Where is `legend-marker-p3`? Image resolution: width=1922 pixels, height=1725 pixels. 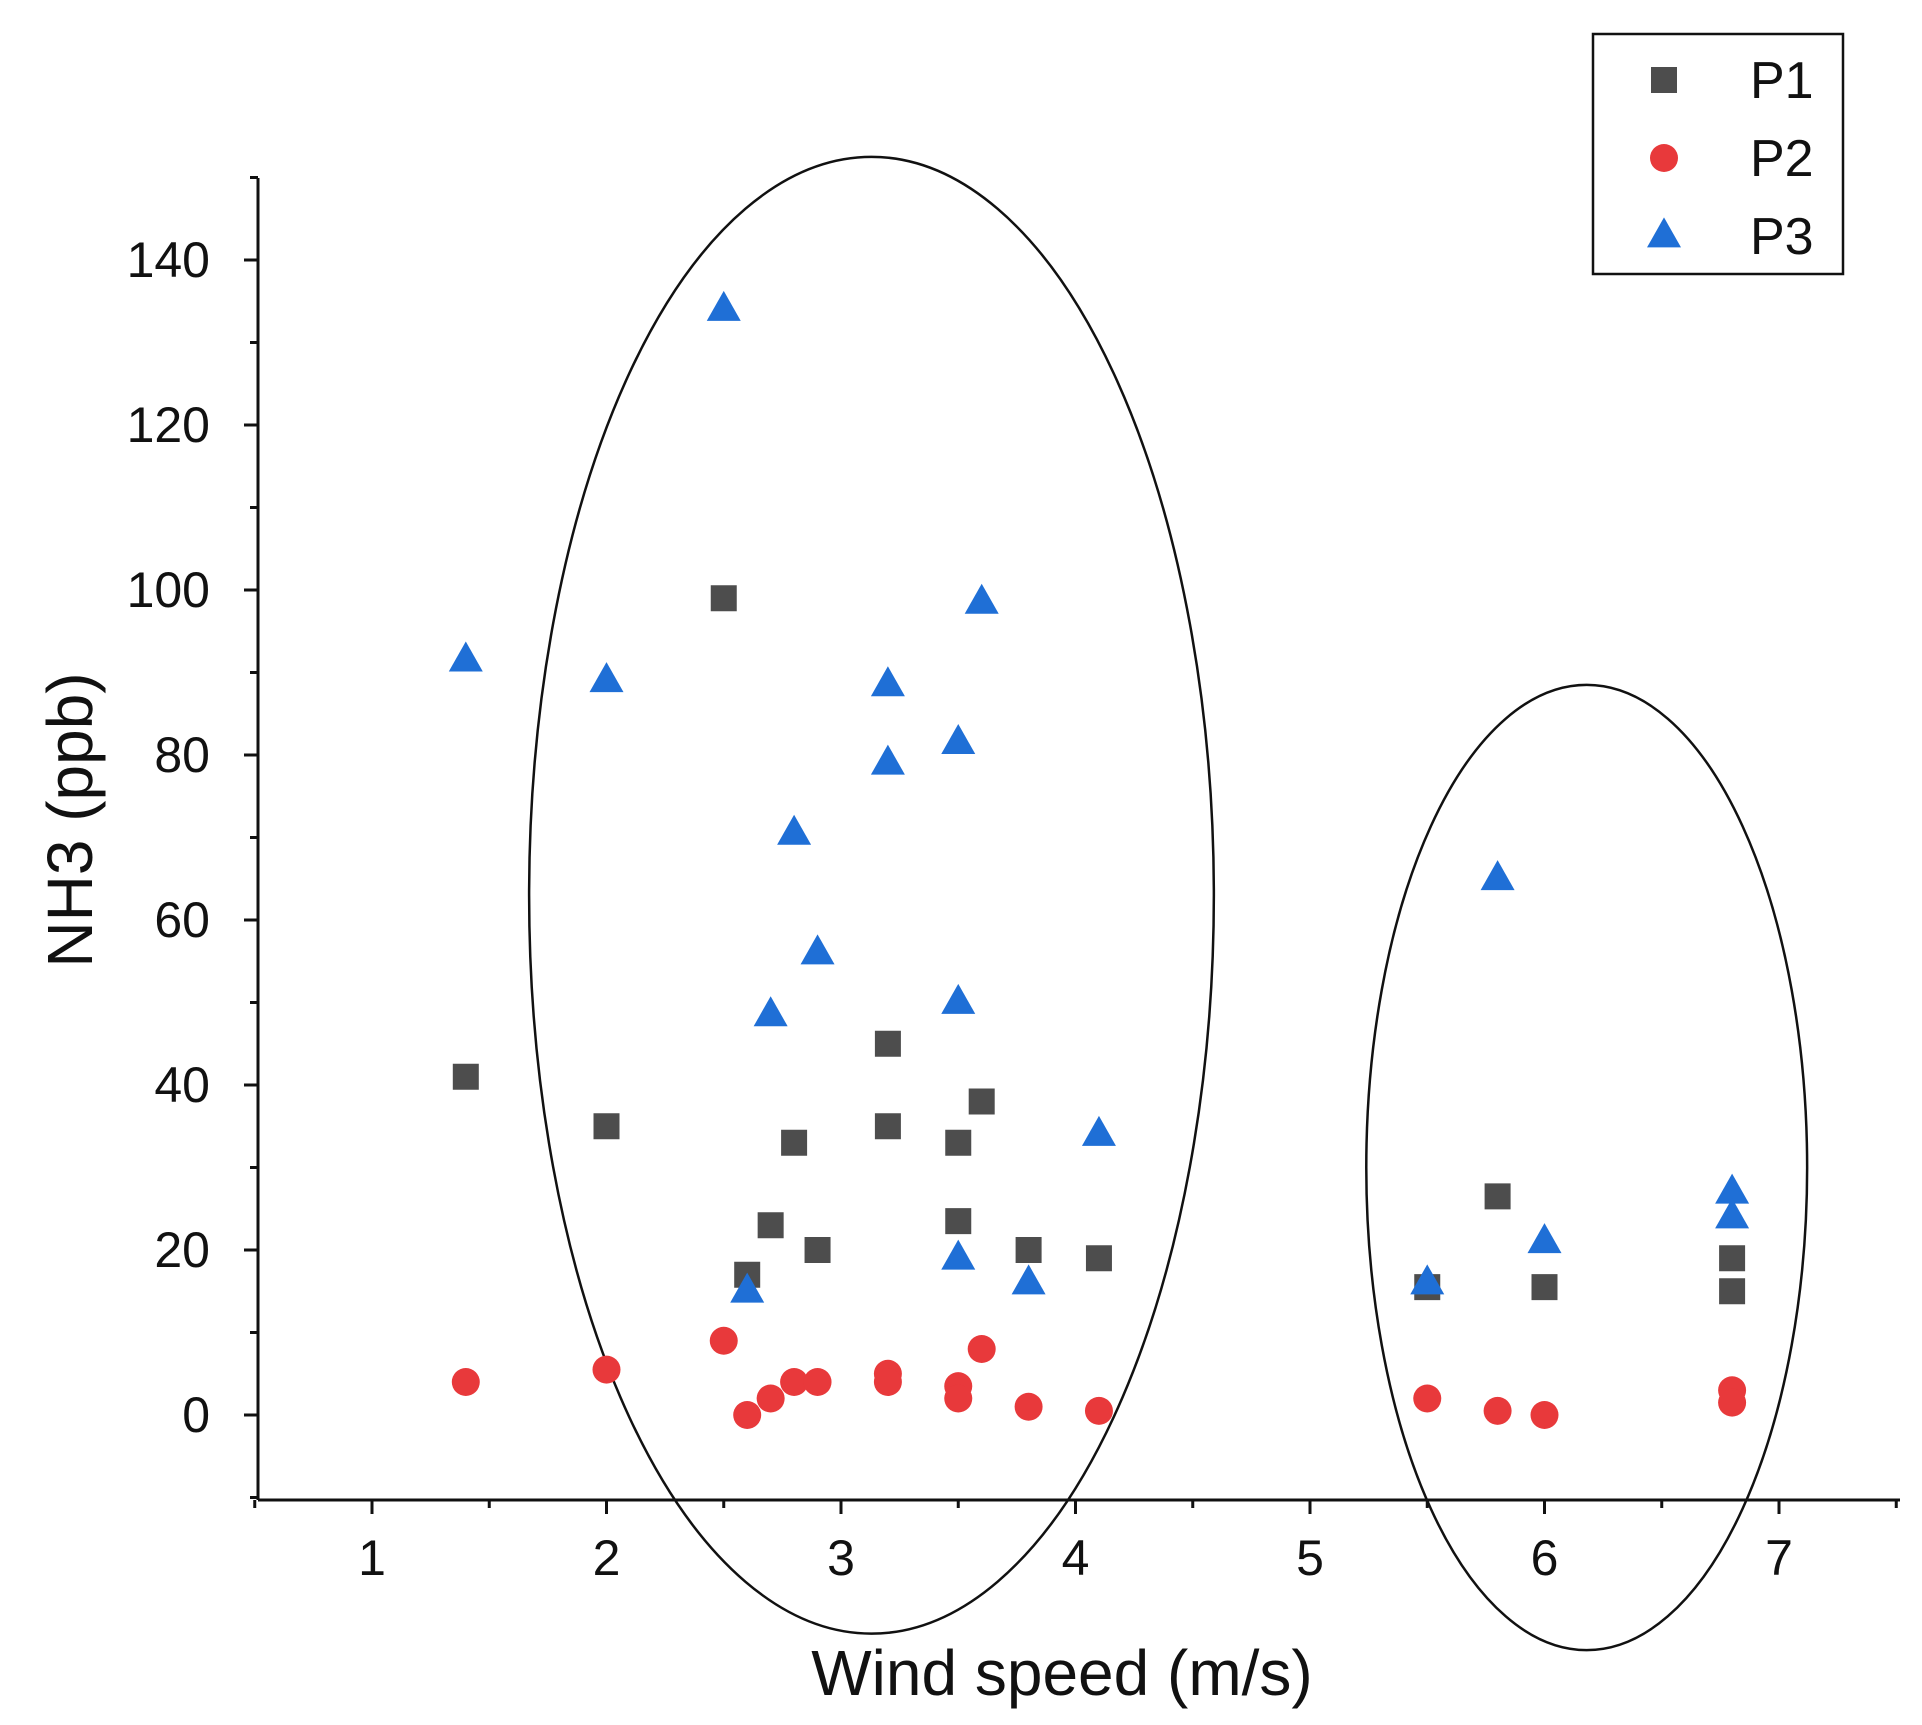
legend-marker-p3 is located at coordinates (1664, 232).